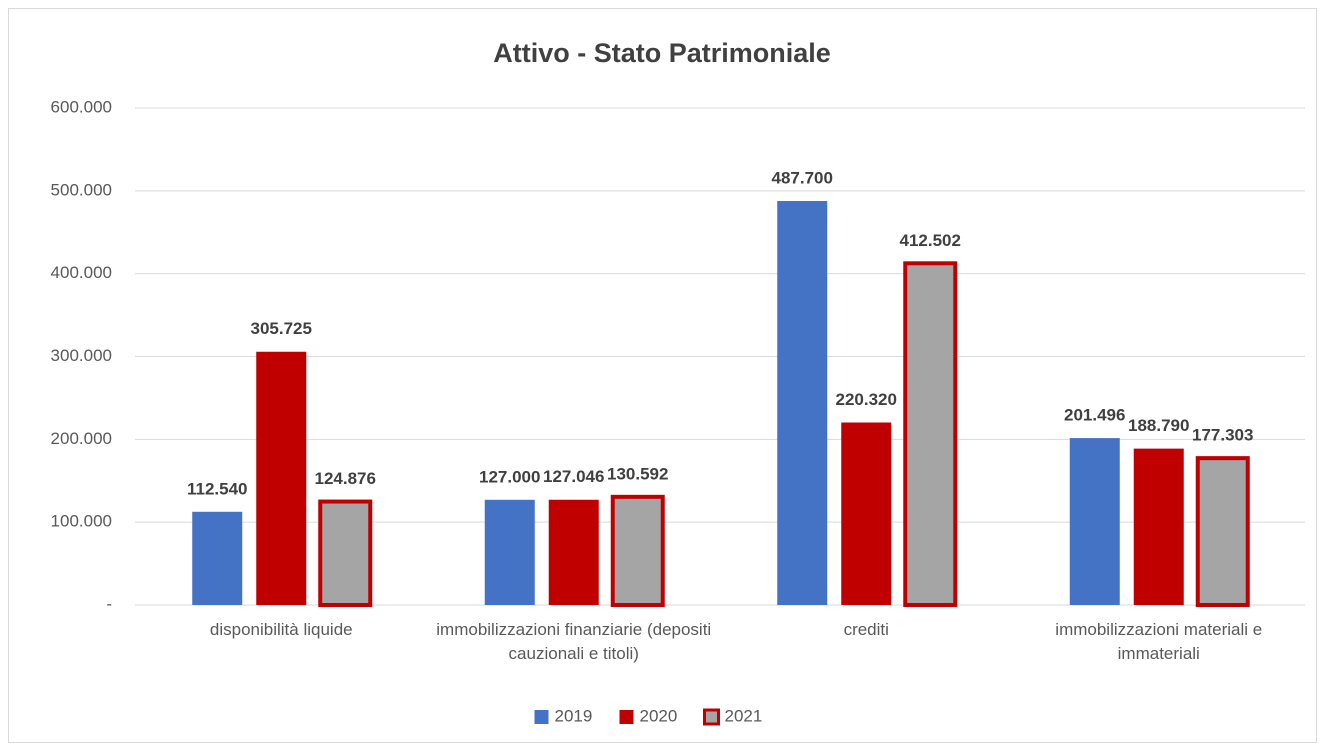 This screenshot has height=752, width=1325. Describe the element at coordinates (802, 178) in the screenshot. I see `data-label: 487.700` at that location.